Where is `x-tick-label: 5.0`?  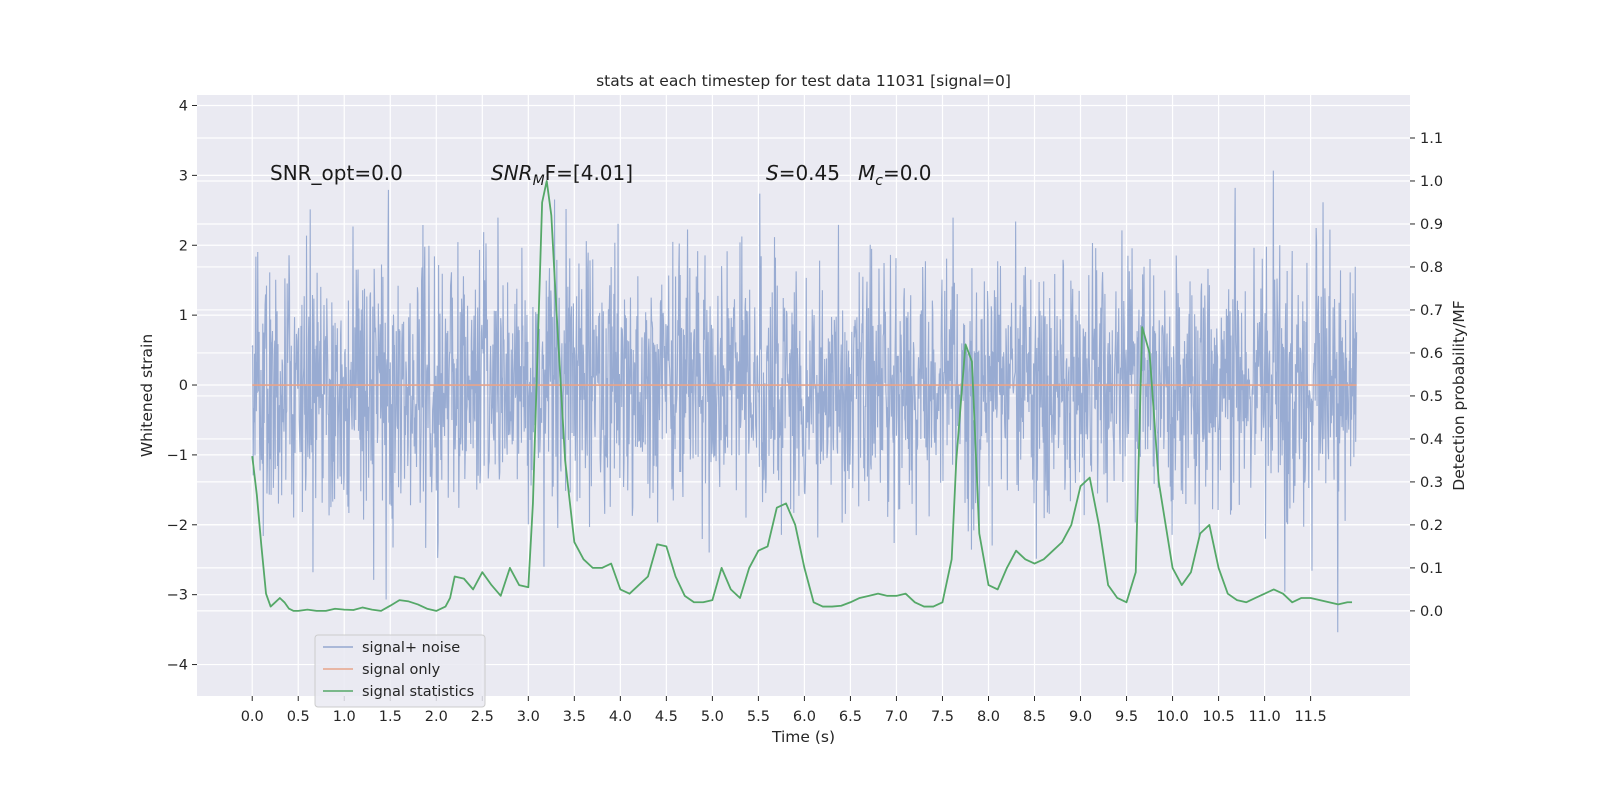
x-tick-label: 5.0 is located at coordinates (712, 717).